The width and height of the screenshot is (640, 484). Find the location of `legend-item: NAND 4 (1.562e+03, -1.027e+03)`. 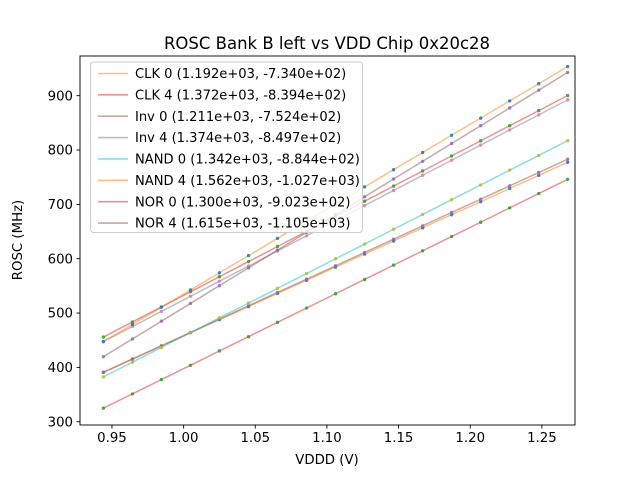

legend-item: NAND 4 (1.562e+03, -1.027e+03) is located at coordinates (229, 181).